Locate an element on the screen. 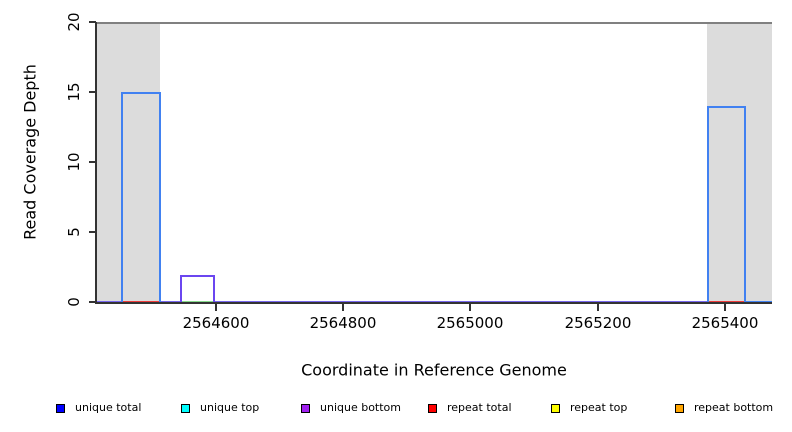 Image resolution: width=792 pixels, height=432 pixels. shaded-region-left is located at coordinates (128, 162).